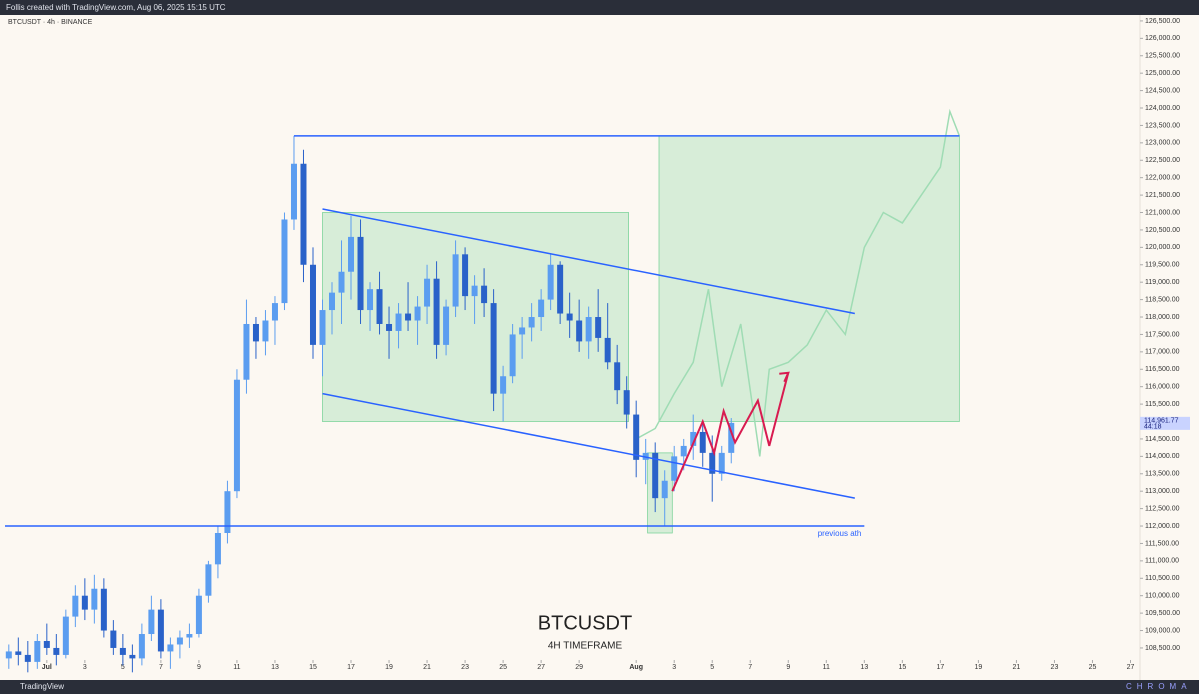 This screenshot has height=694, width=1199. What do you see at coordinates (1162, 56) in the screenshot?
I see `y-tick-label: 125,500.00` at bounding box center [1162, 56].